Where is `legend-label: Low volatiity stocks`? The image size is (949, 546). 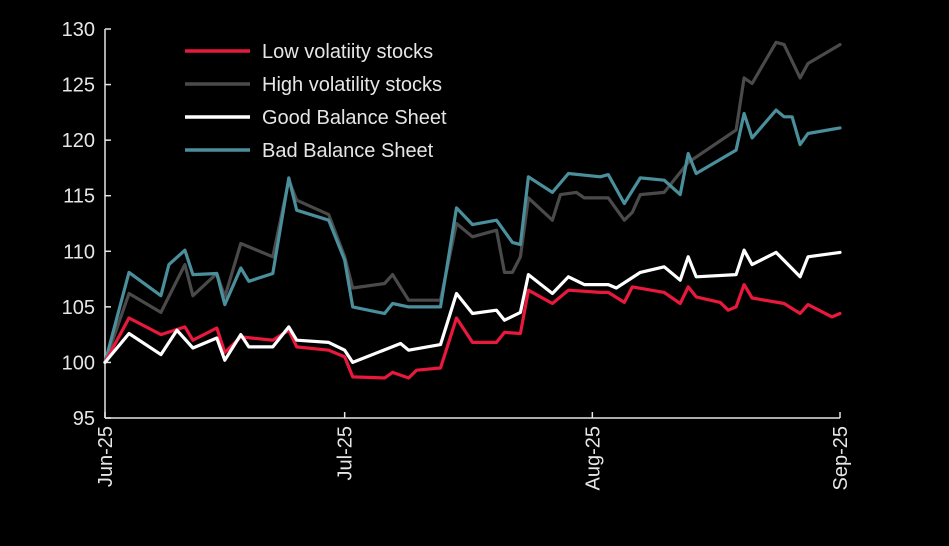
legend-label: Low volatiity stocks is located at coordinates (347, 52).